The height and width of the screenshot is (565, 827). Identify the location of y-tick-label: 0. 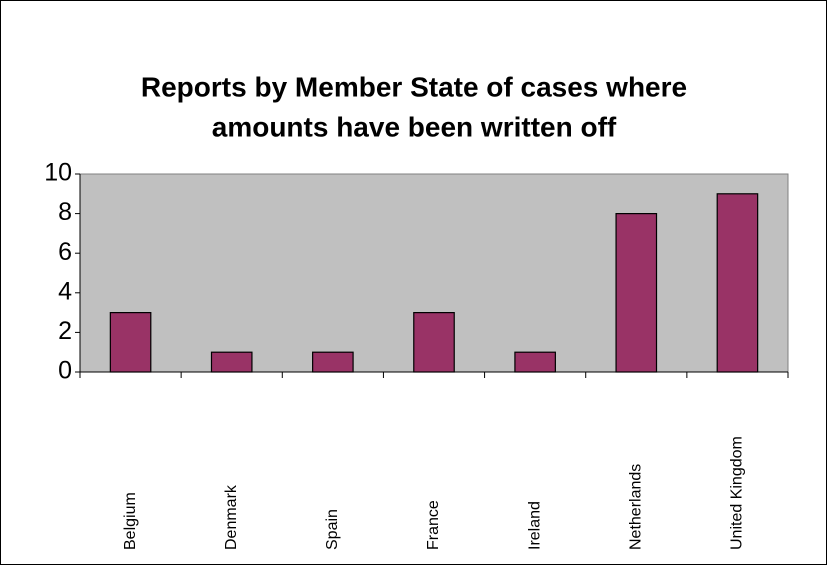
(65, 371).